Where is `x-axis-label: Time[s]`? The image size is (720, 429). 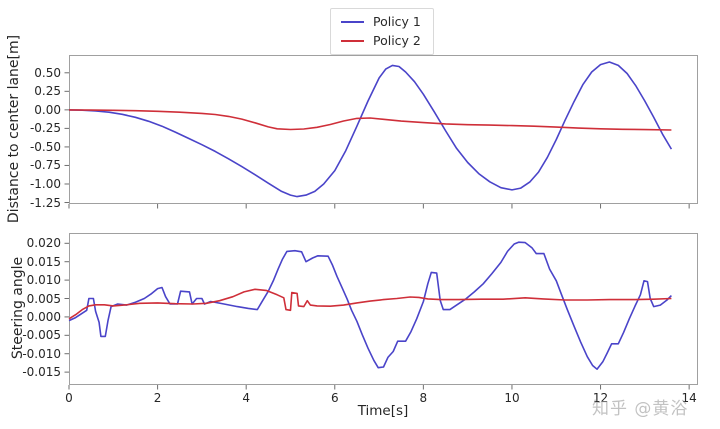
x-axis-label: Time[s] is located at coordinates (383, 411).